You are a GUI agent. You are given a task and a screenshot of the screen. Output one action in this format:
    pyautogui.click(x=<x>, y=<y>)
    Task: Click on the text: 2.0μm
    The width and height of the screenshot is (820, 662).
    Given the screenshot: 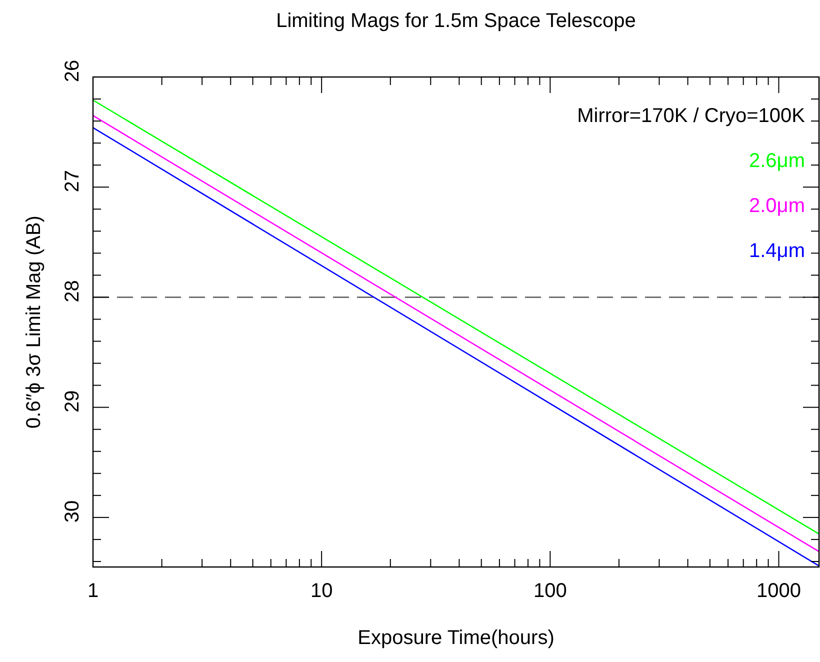 What is the action you would take?
    pyautogui.click(x=777, y=206)
    